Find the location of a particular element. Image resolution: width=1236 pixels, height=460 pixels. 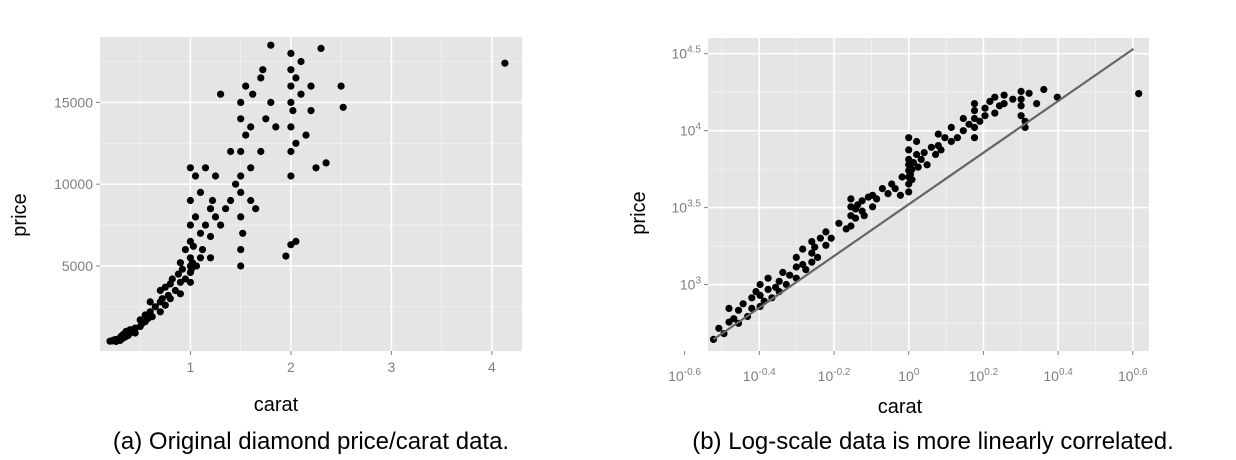

chart-a-y-tick-label: 15000 is located at coordinates (73, 102).